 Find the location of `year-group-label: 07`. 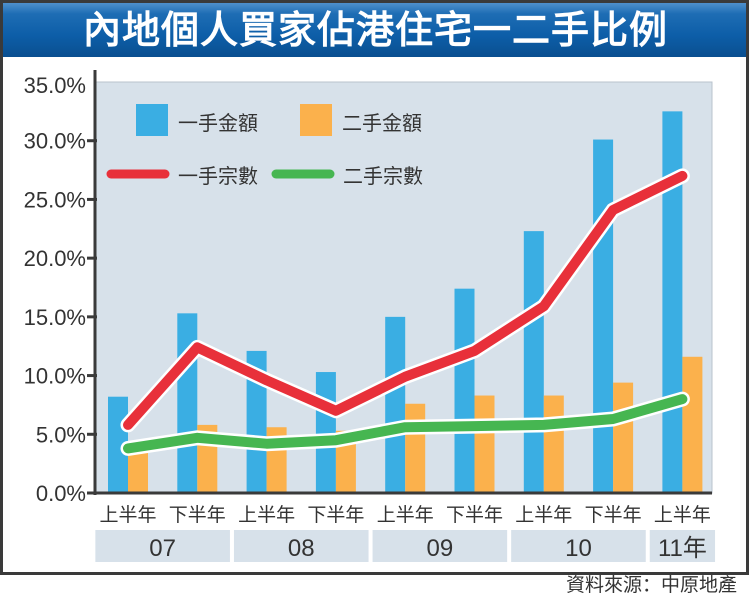

year-group-label: 07 is located at coordinates (162, 548).